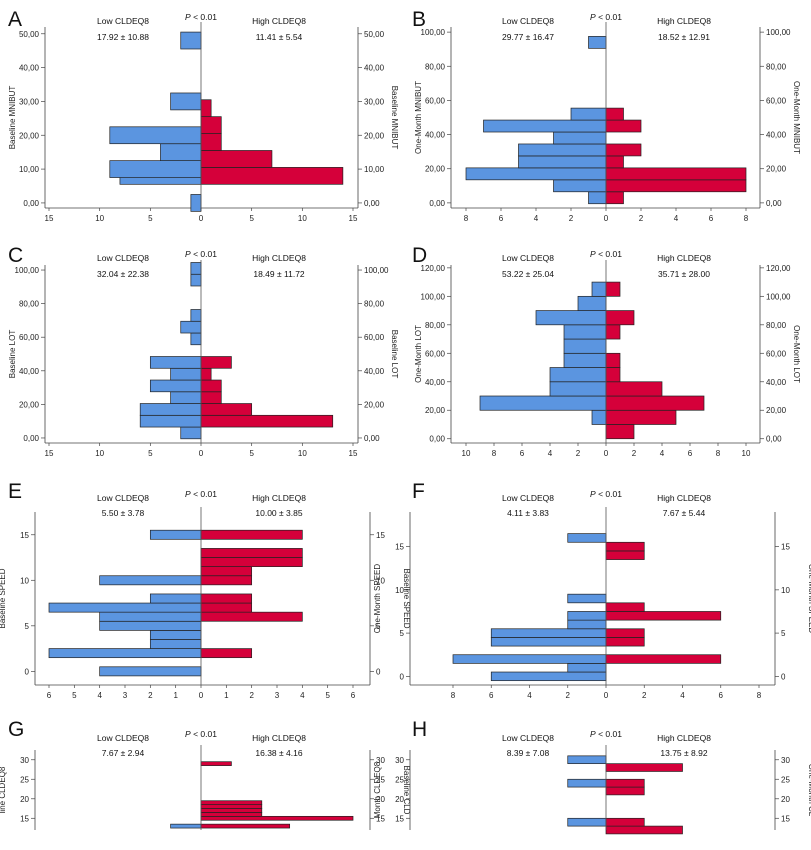 This screenshot has width=811, height=850. What do you see at coordinates (380, 779) in the screenshot?
I see `y-tick-label-right: 25` at bounding box center [380, 779].